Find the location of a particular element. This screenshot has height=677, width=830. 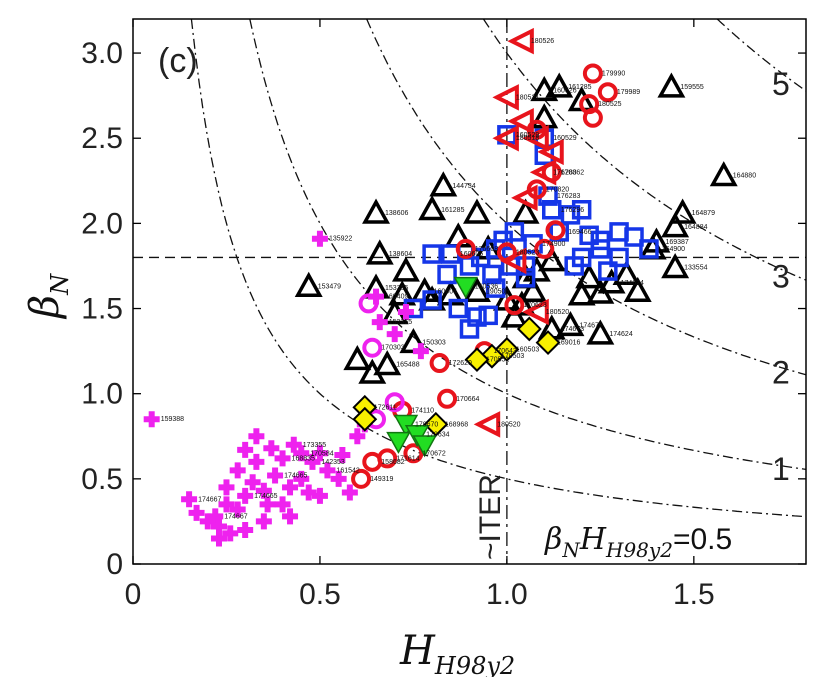

panel-label: (c) is located at coordinates (178, 61).